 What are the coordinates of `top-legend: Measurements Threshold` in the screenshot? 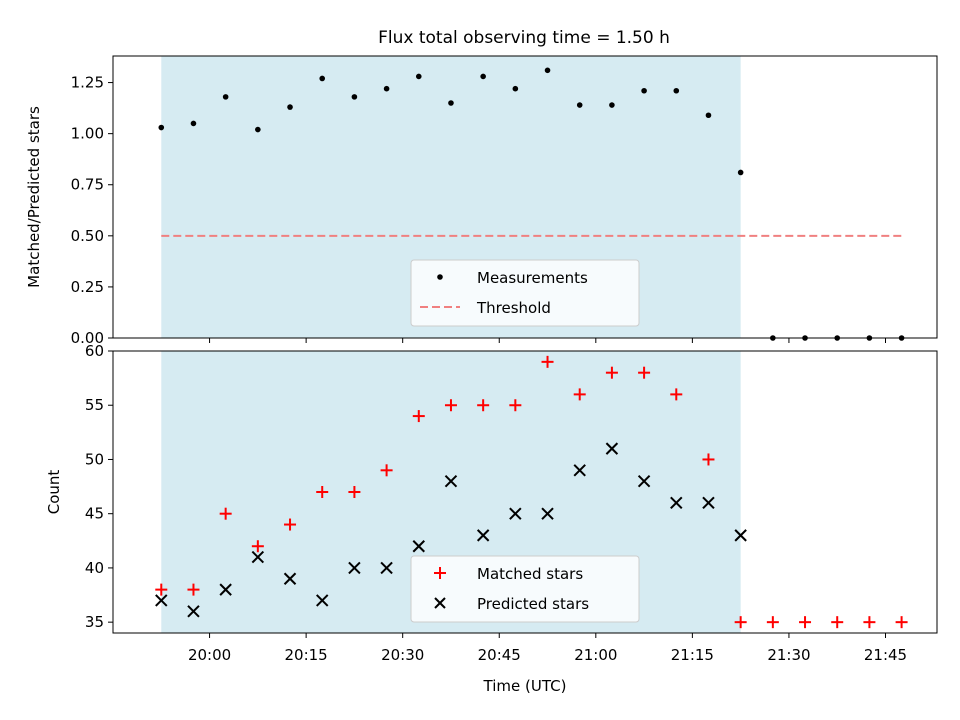 It's located at (525, 293).